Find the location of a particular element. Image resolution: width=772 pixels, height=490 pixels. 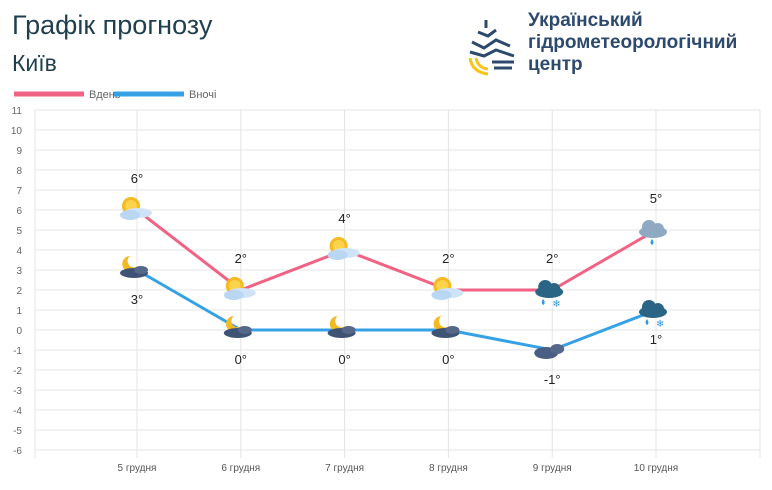

legend-label: Вдень is located at coordinates (105, 95).